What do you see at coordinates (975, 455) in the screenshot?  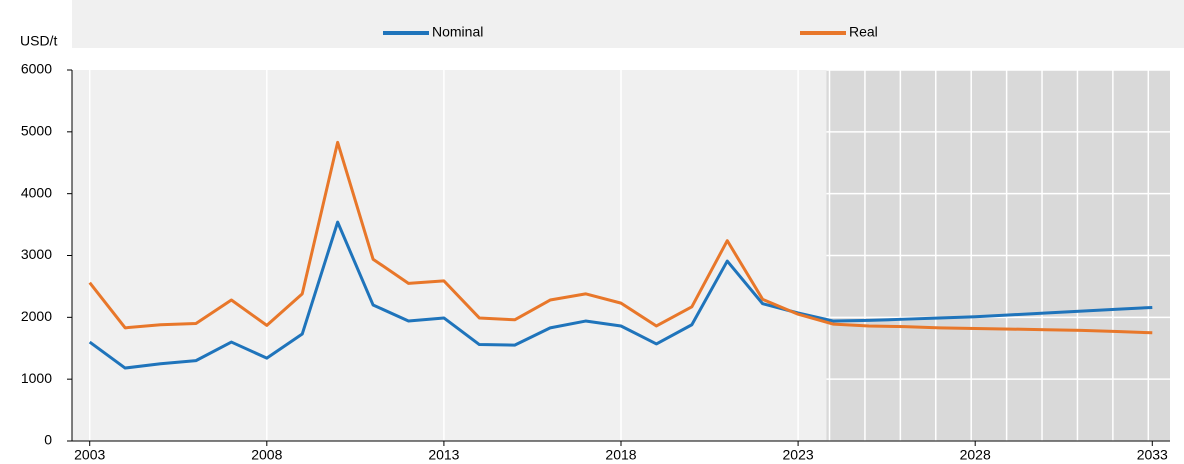 I see `x-tick-label: 2028` at bounding box center [975, 455].